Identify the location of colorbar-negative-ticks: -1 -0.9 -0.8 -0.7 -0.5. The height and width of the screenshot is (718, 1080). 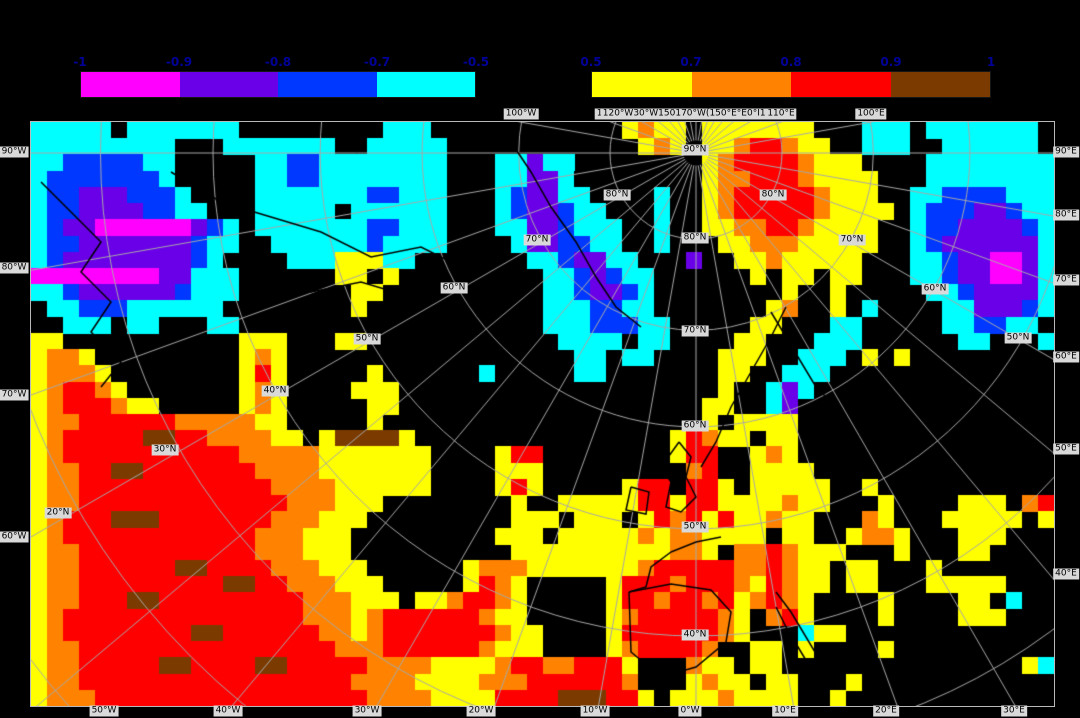
(281, 63).